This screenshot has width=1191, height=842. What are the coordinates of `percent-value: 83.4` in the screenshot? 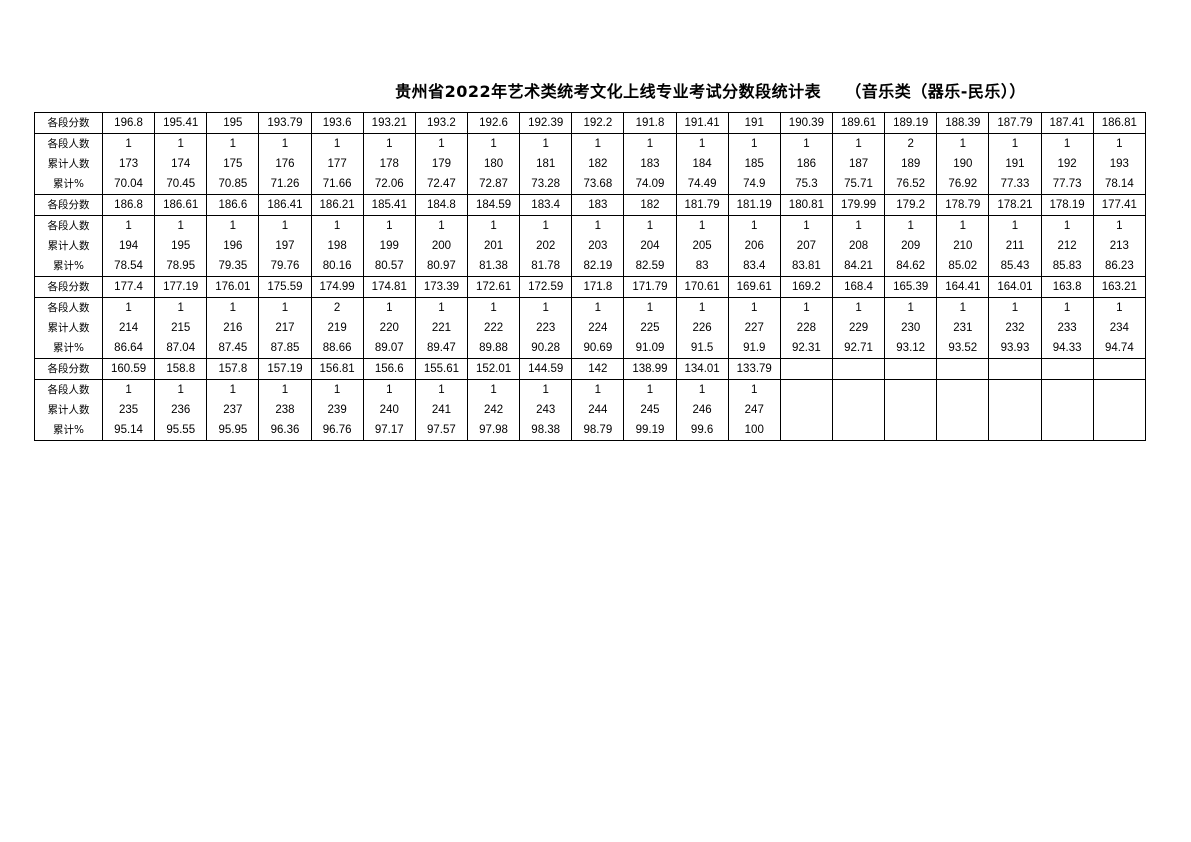 It's located at (754, 266).